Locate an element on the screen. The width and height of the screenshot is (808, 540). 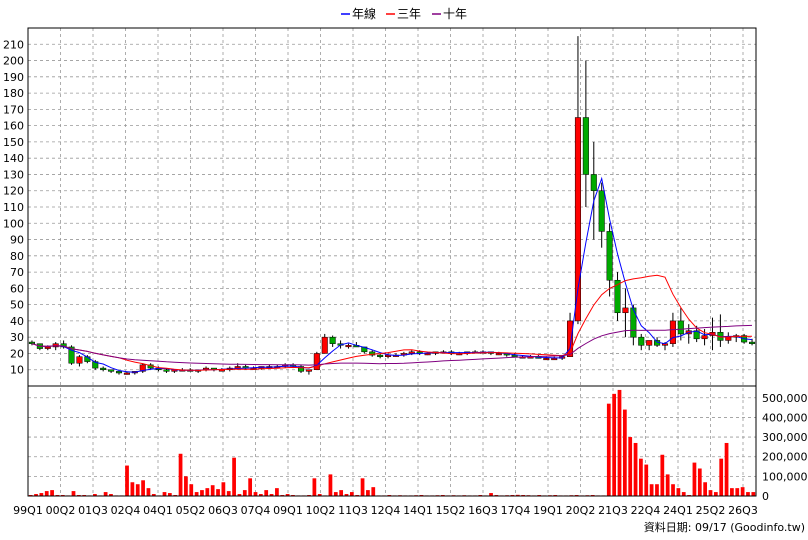
price-tick-label: 110 is located at coordinates (13, 207).